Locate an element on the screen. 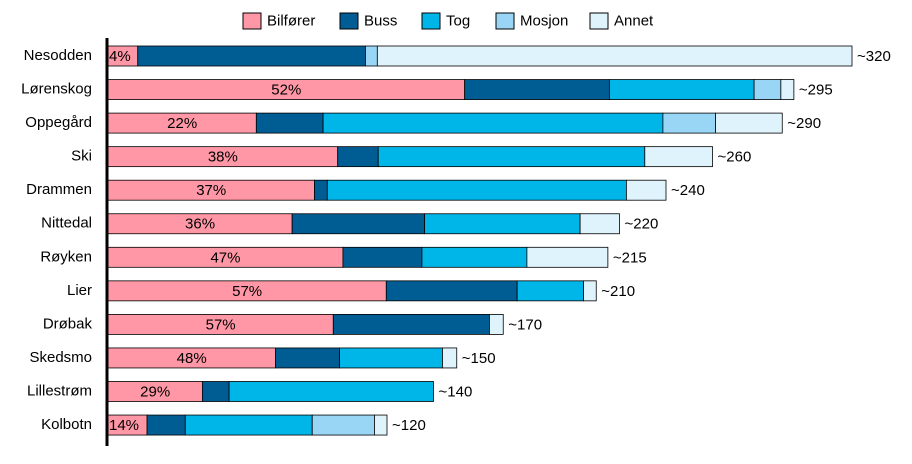 This screenshot has width=912, height=464. category-label: Lier is located at coordinates (79, 290).